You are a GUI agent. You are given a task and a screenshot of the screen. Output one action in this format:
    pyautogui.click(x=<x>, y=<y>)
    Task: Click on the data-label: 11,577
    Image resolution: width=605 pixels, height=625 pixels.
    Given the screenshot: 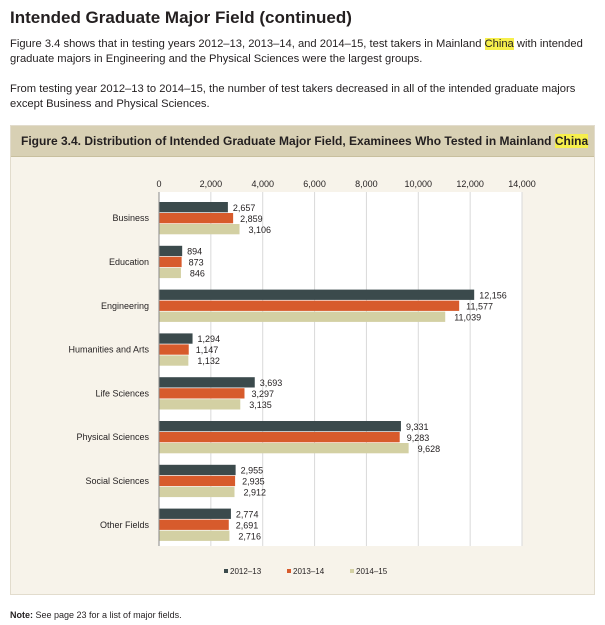 What is the action you would take?
    pyautogui.click(x=479, y=306)
    